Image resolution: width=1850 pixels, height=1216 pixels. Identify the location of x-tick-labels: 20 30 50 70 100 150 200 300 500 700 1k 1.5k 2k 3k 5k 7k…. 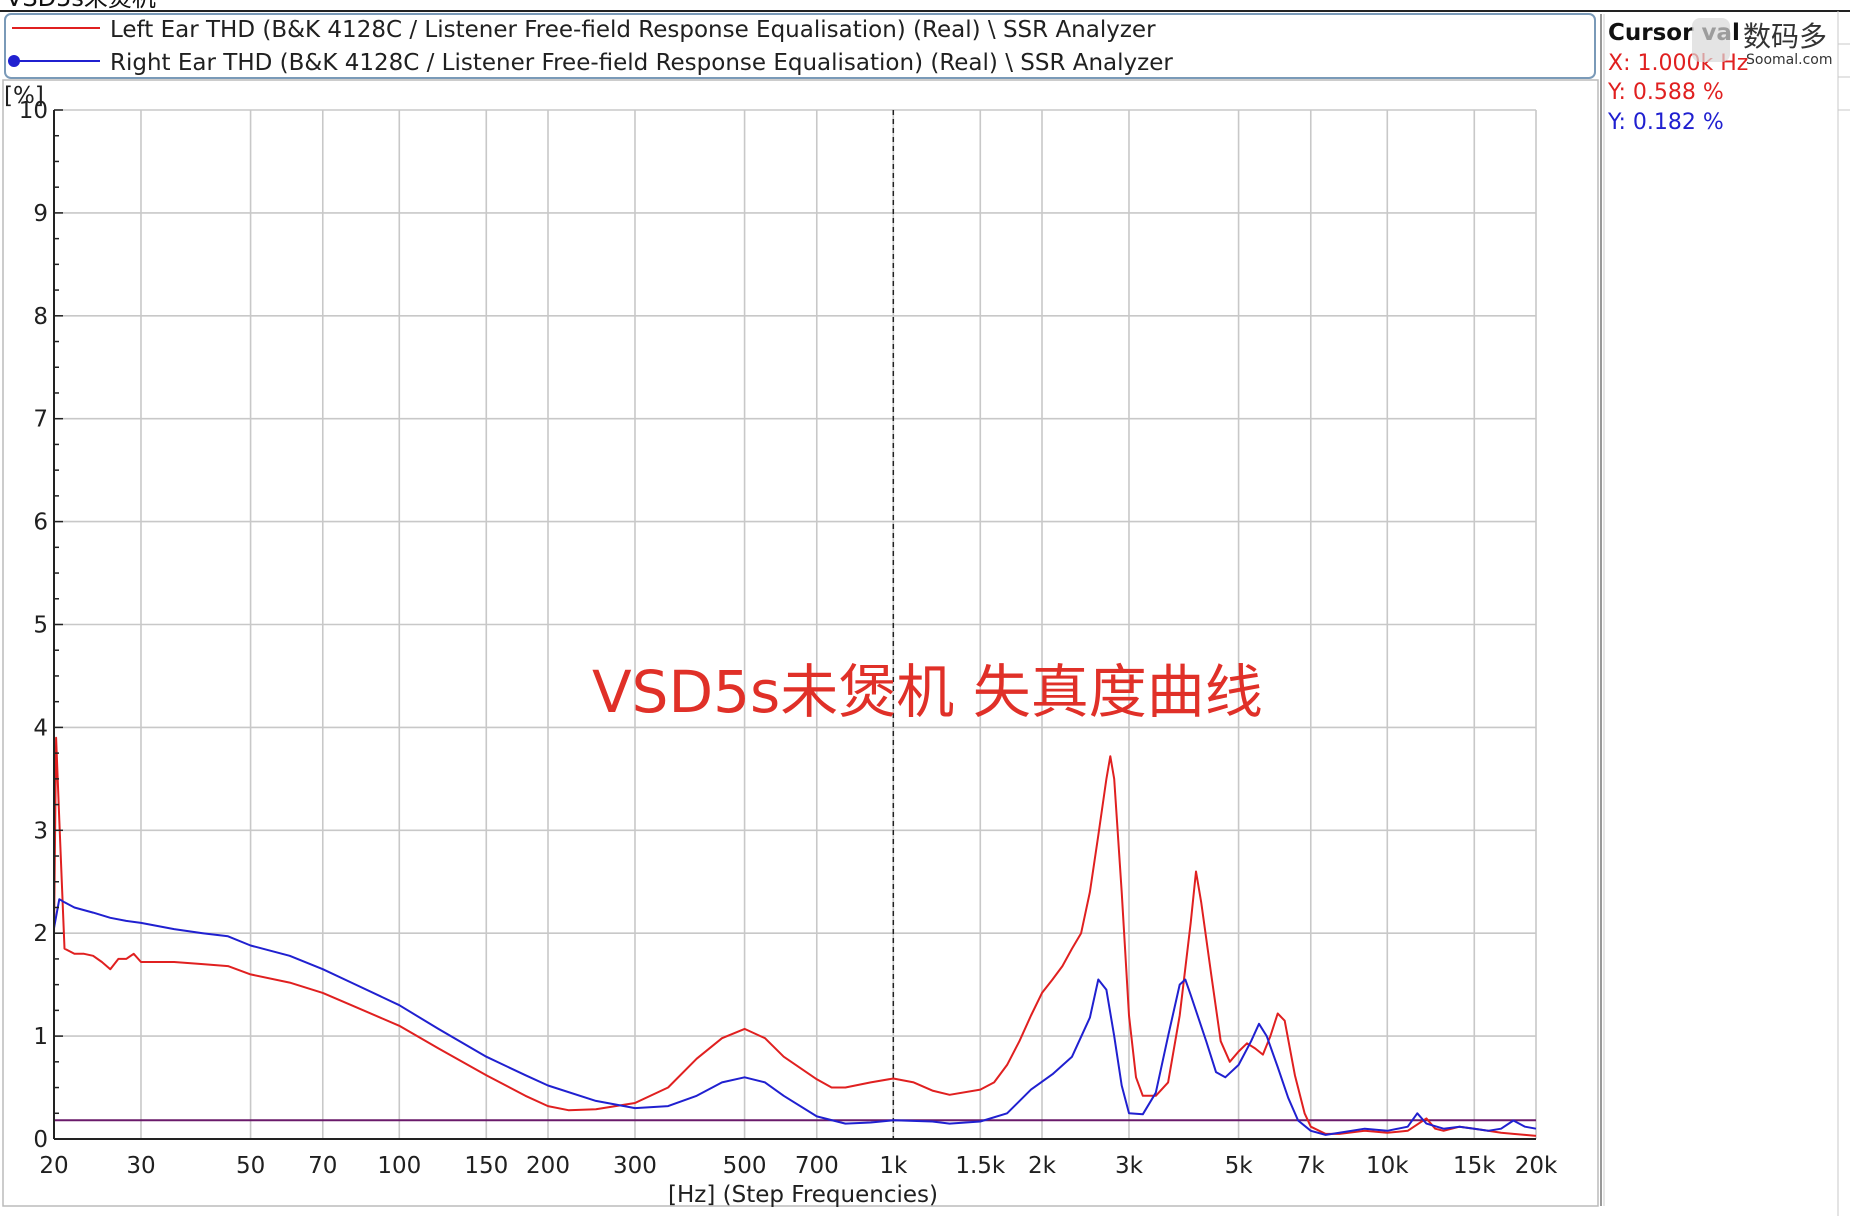
(798, 1166).